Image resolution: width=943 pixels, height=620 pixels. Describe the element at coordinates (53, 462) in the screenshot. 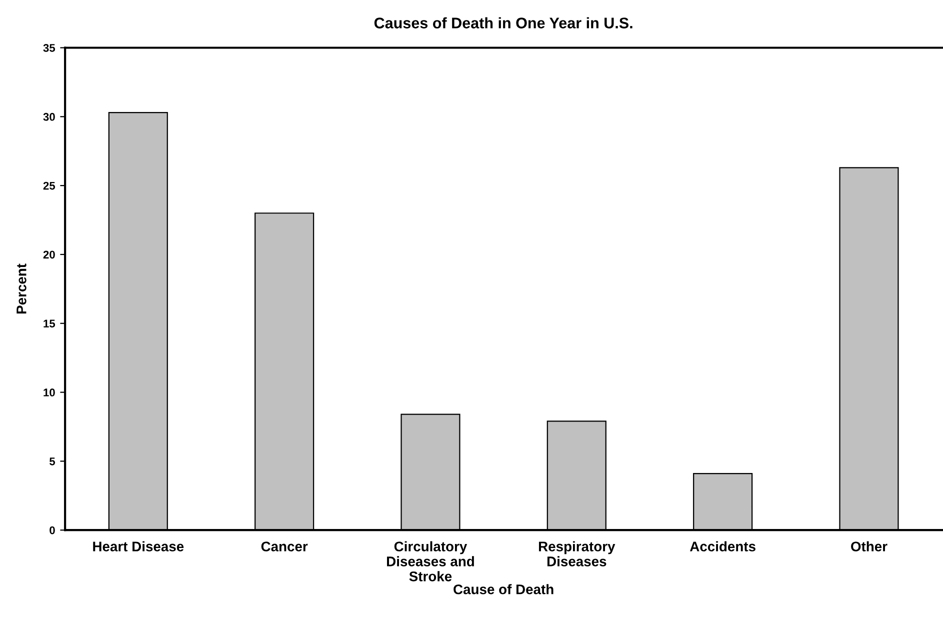

I see `y-tick-label: 5` at that location.